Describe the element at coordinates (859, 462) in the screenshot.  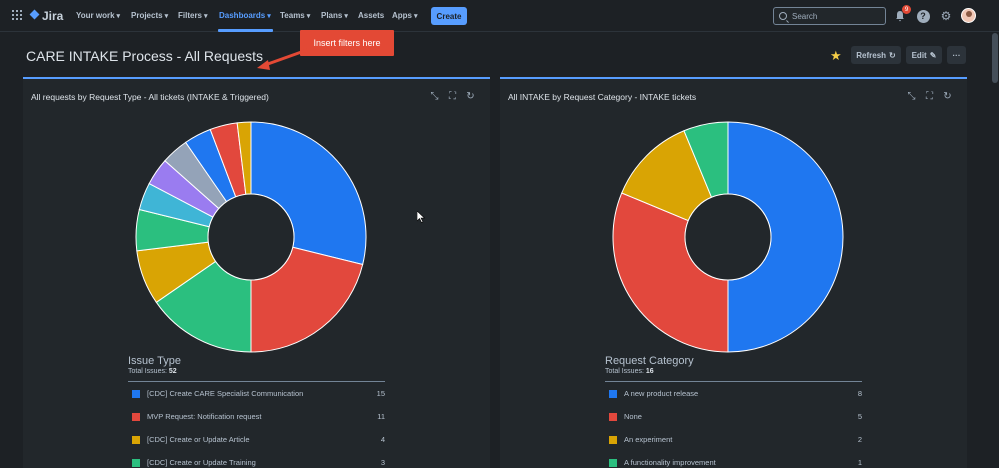
I see `legend-count: 1` at that location.